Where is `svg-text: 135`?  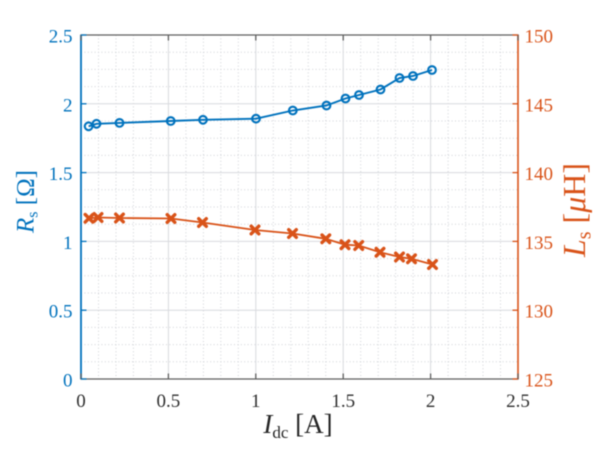
svg-text: 135 is located at coordinates (539, 243).